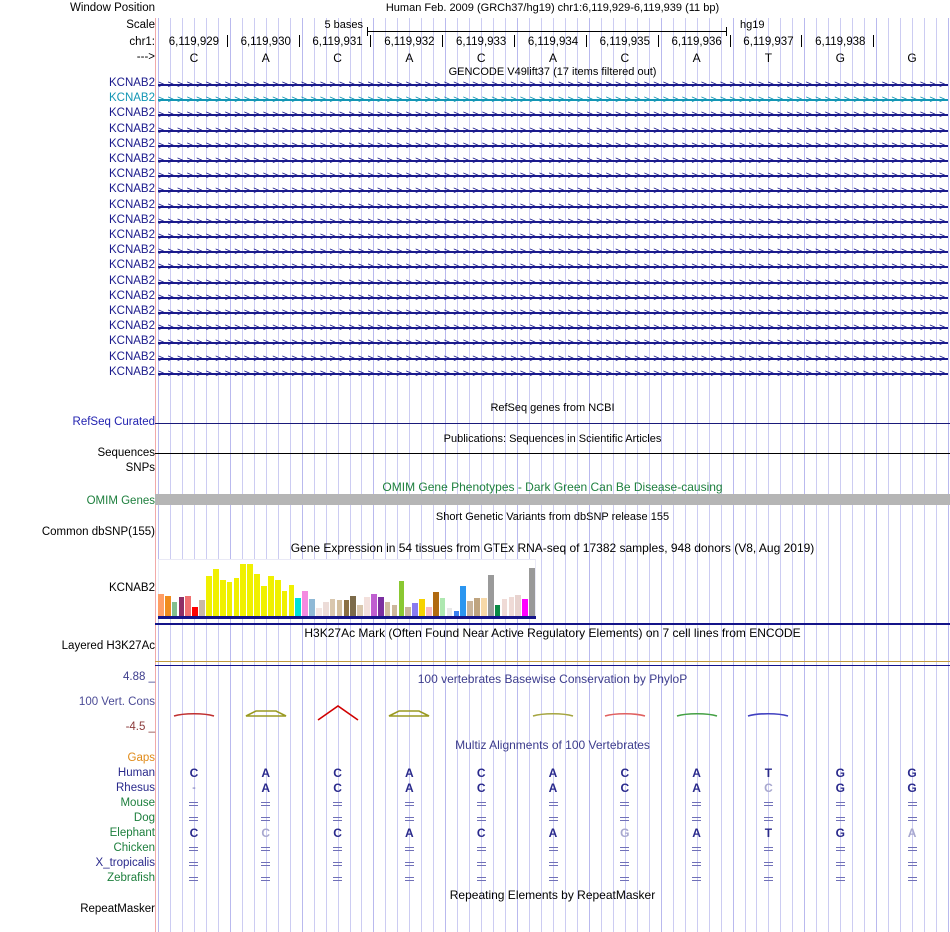 The image size is (950, 932). What do you see at coordinates (126, 453) in the screenshot?
I see `track-label-sequences: Sequences` at bounding box center [126, 453].